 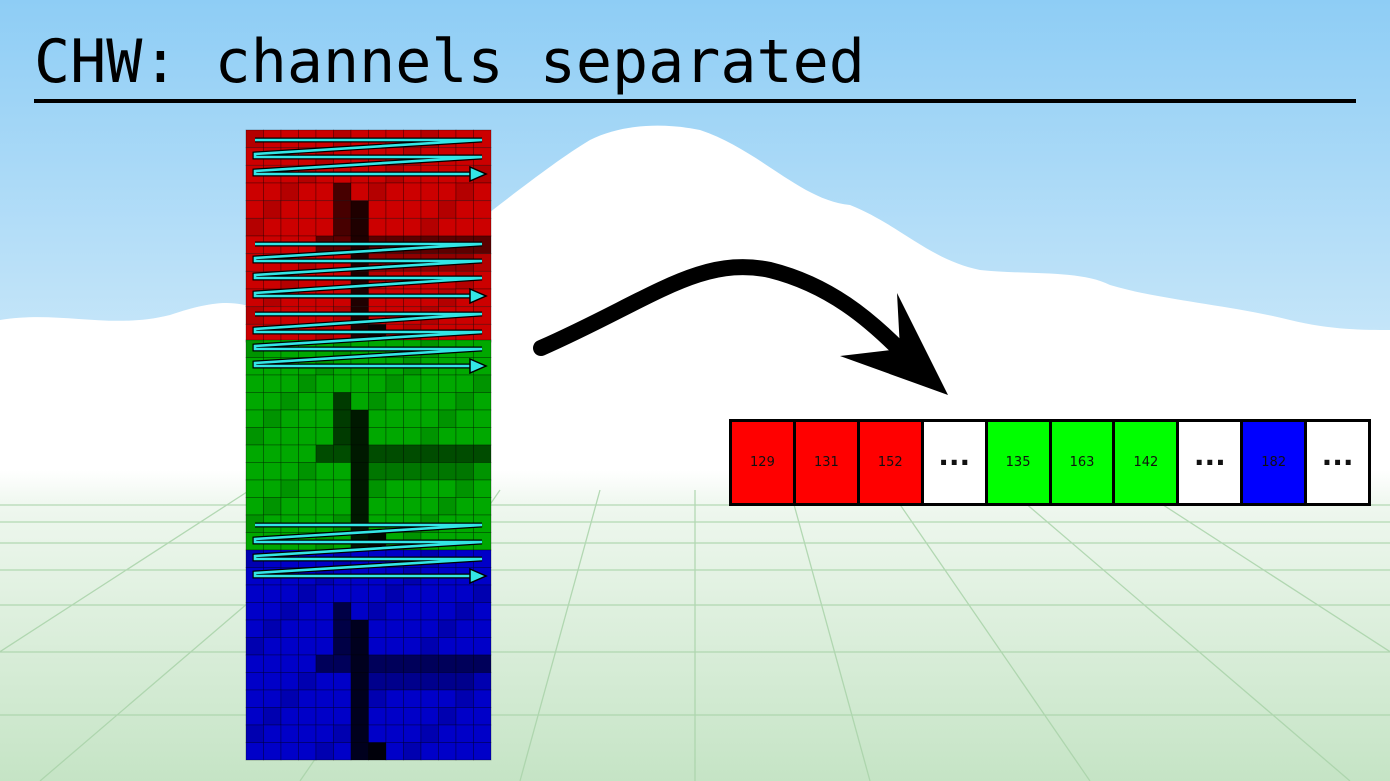 I want to click on scan-path, so click(x=368, y=550).